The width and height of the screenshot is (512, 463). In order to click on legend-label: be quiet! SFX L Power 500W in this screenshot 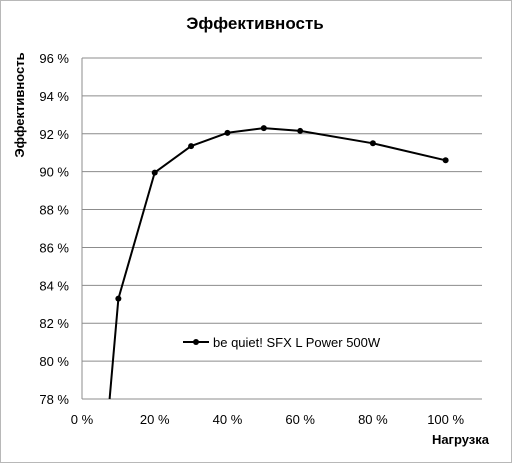, I will do `click(297, 342)`.